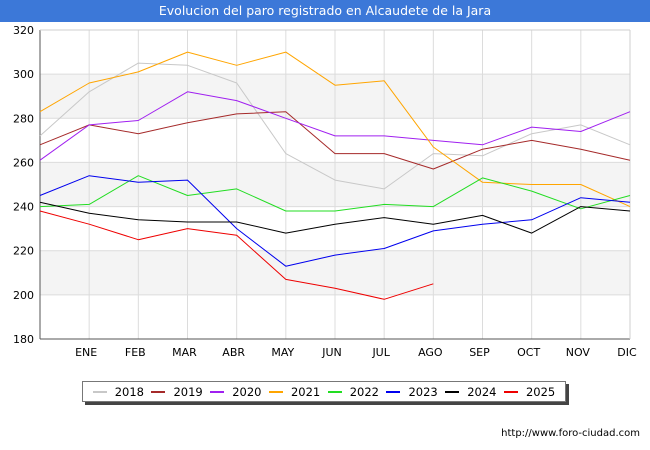 The height and width of the screenshot is (450, 650). I want to click on series-line-2019, so click(335, 140).